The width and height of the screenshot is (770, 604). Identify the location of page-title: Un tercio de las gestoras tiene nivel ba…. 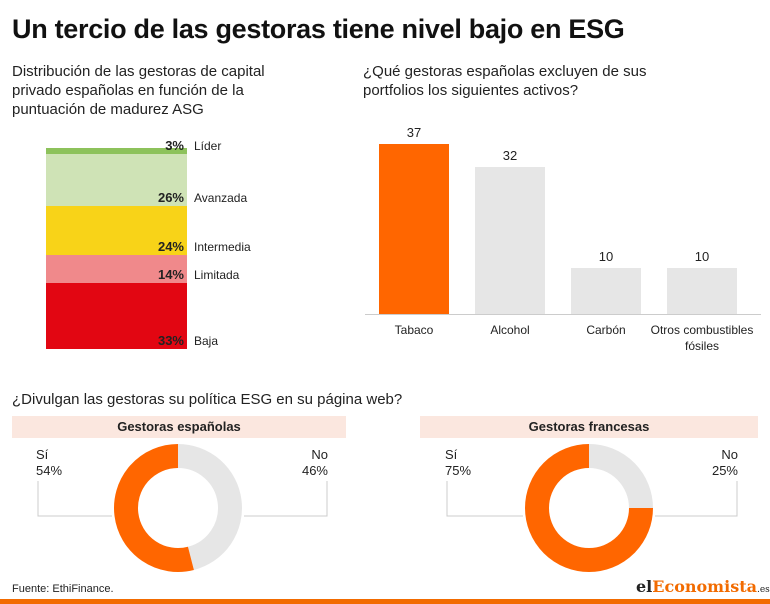
(318, 29).